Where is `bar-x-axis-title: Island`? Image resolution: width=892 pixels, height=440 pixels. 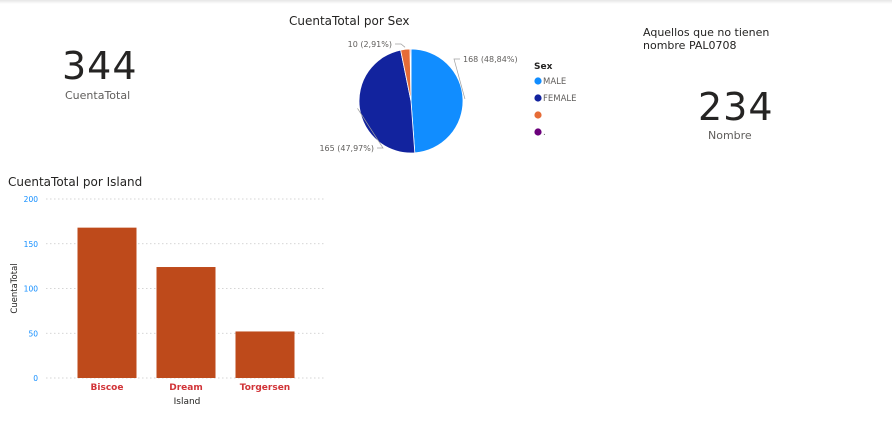
bar-x-axis-title: Island is located at coordinates (187, 402).